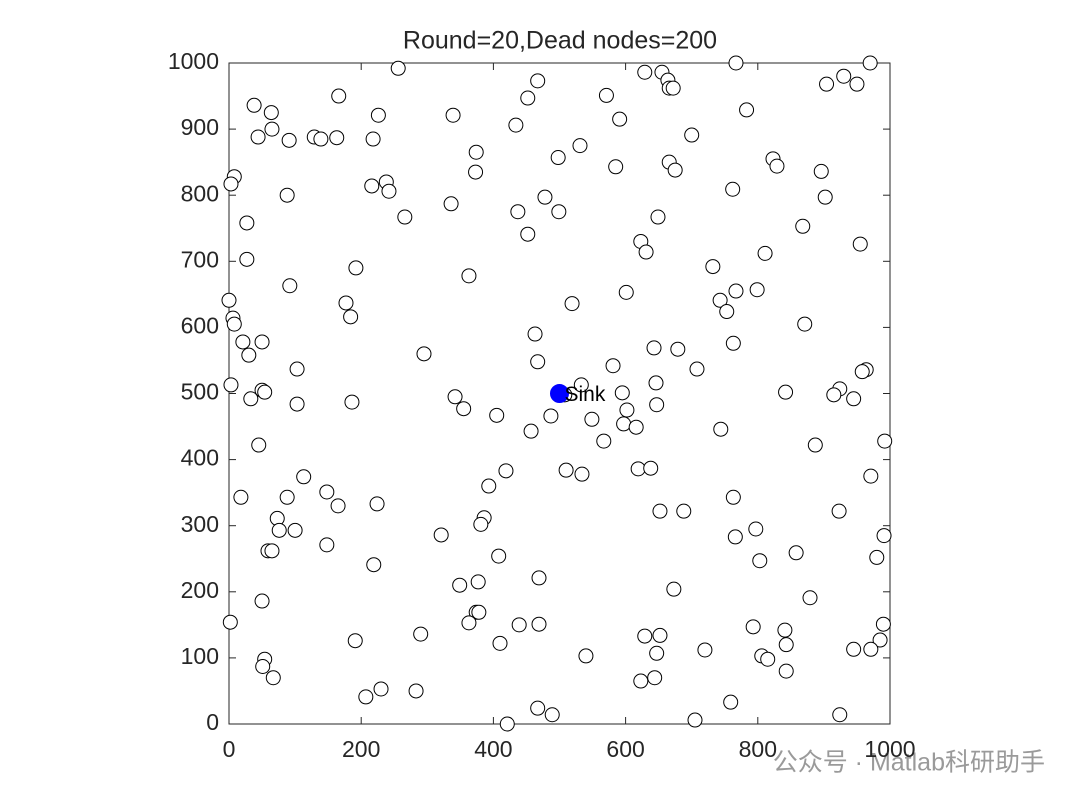 The image size is (1080, 810). What do you see at coordinates (493, 749) in the screenshot?
I see `x-tick-label: 400` at bounding box center [493, 749].